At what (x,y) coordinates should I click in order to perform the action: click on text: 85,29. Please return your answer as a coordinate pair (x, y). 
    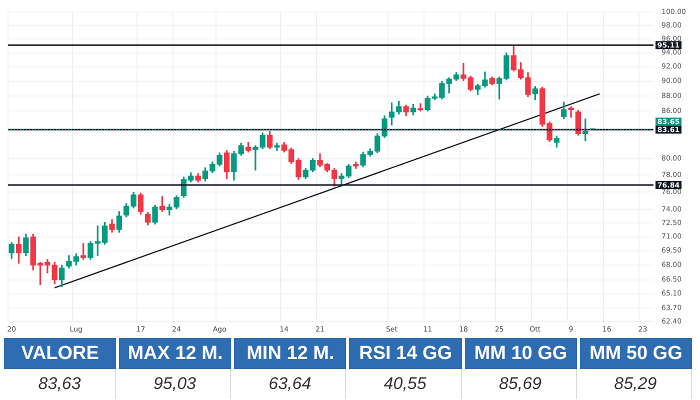
    Looking at the image, I should click on (635, 383).